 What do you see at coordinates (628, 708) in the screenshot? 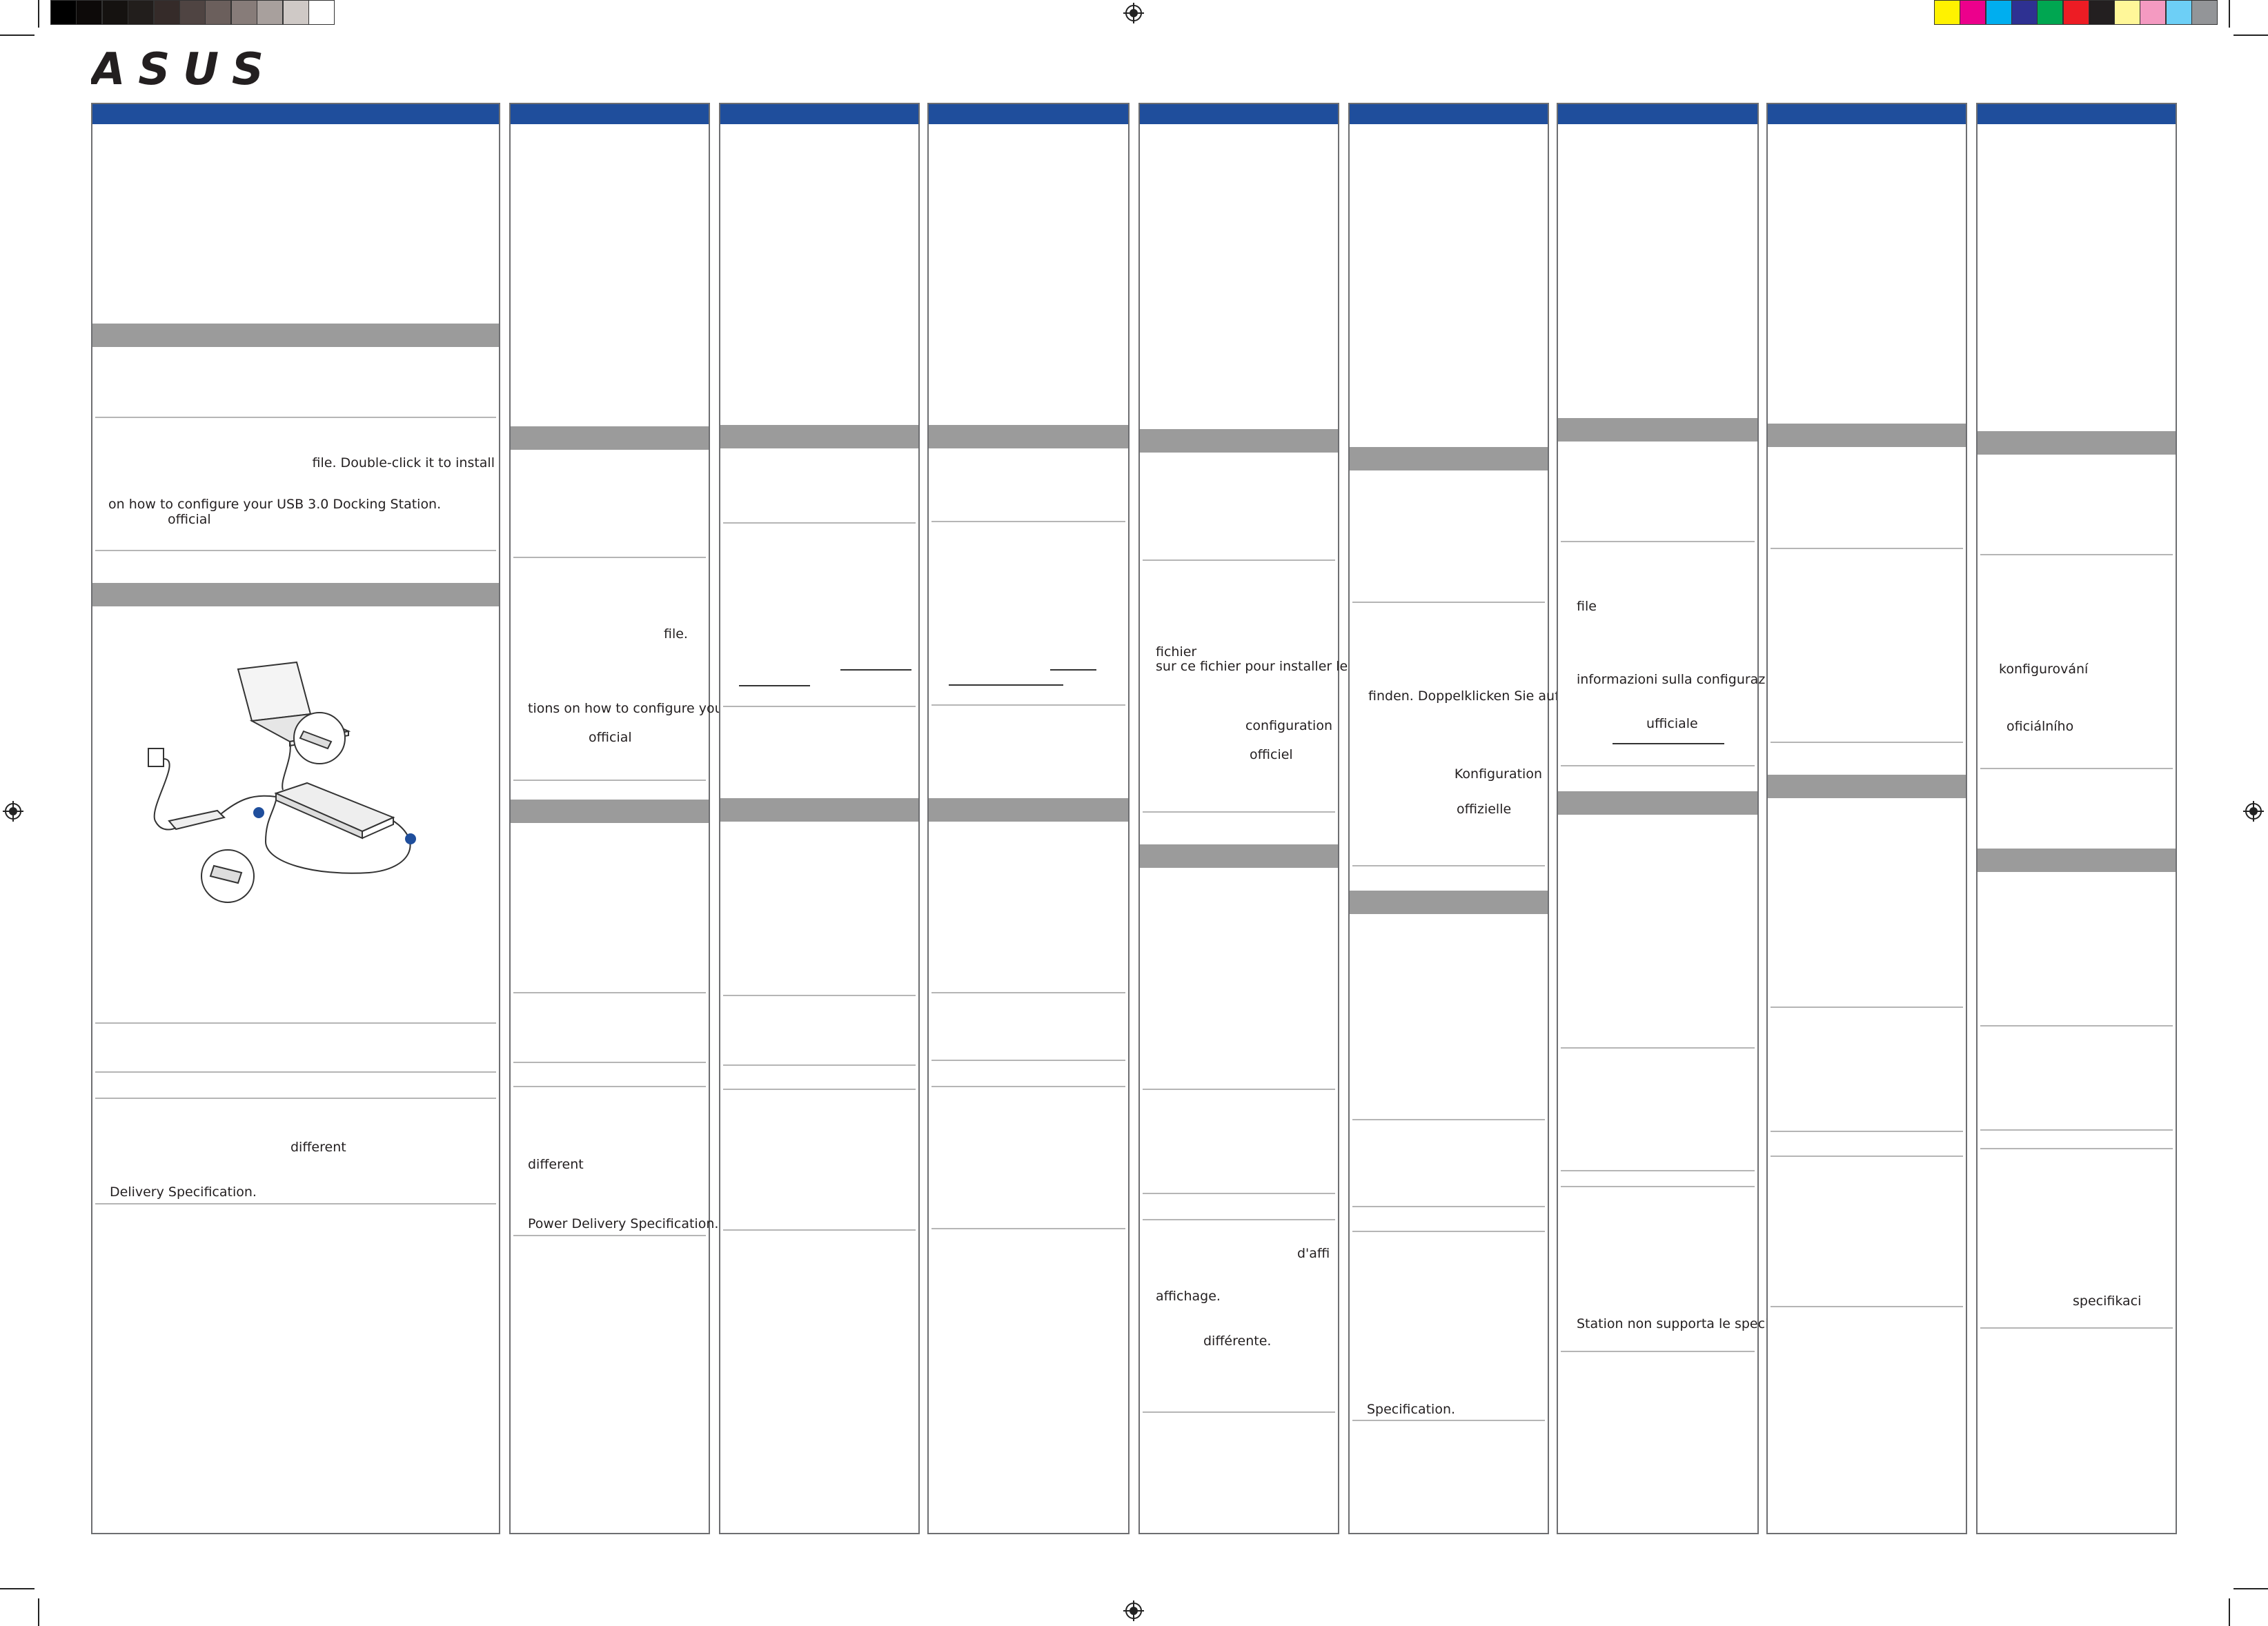
I see `instruction-text: tions on how to configure your` at bounding box center [628, 708].